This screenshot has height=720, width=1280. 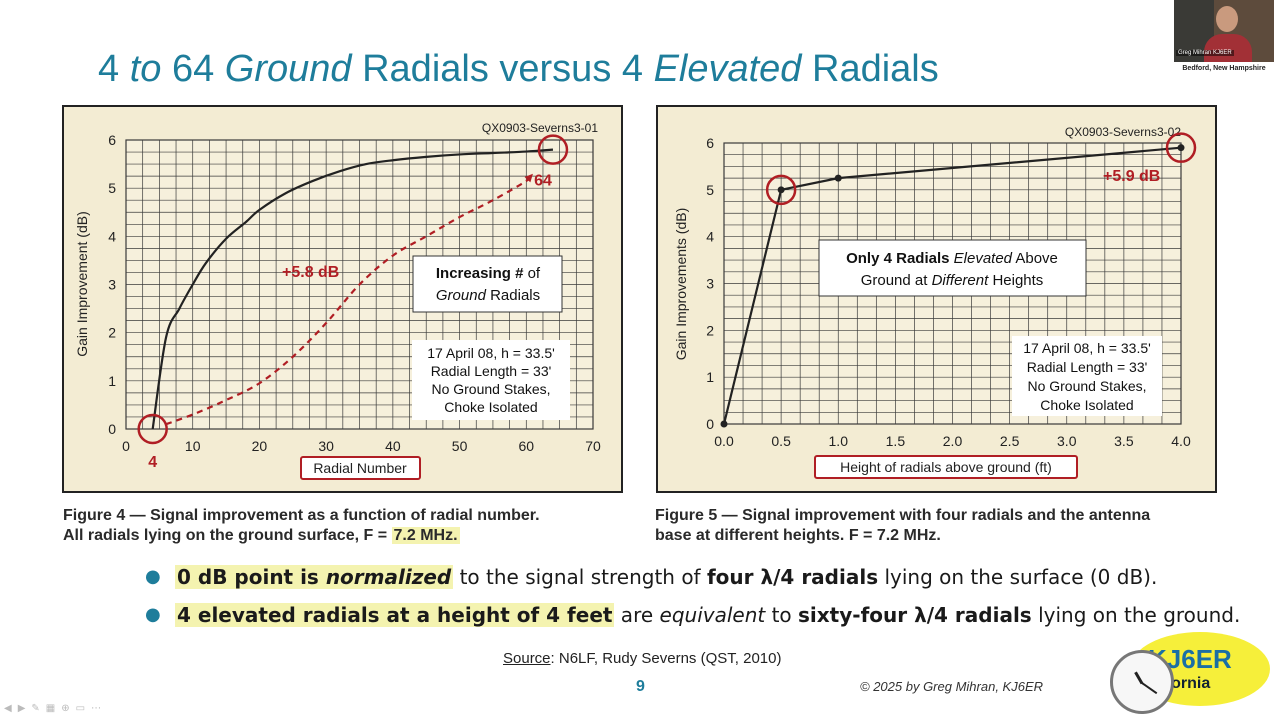 What do you see at coordinates (488, 273) in the screenshot?
I see `figure-4-legend-line1: Increasing # of` at bounding box center [488, 273].